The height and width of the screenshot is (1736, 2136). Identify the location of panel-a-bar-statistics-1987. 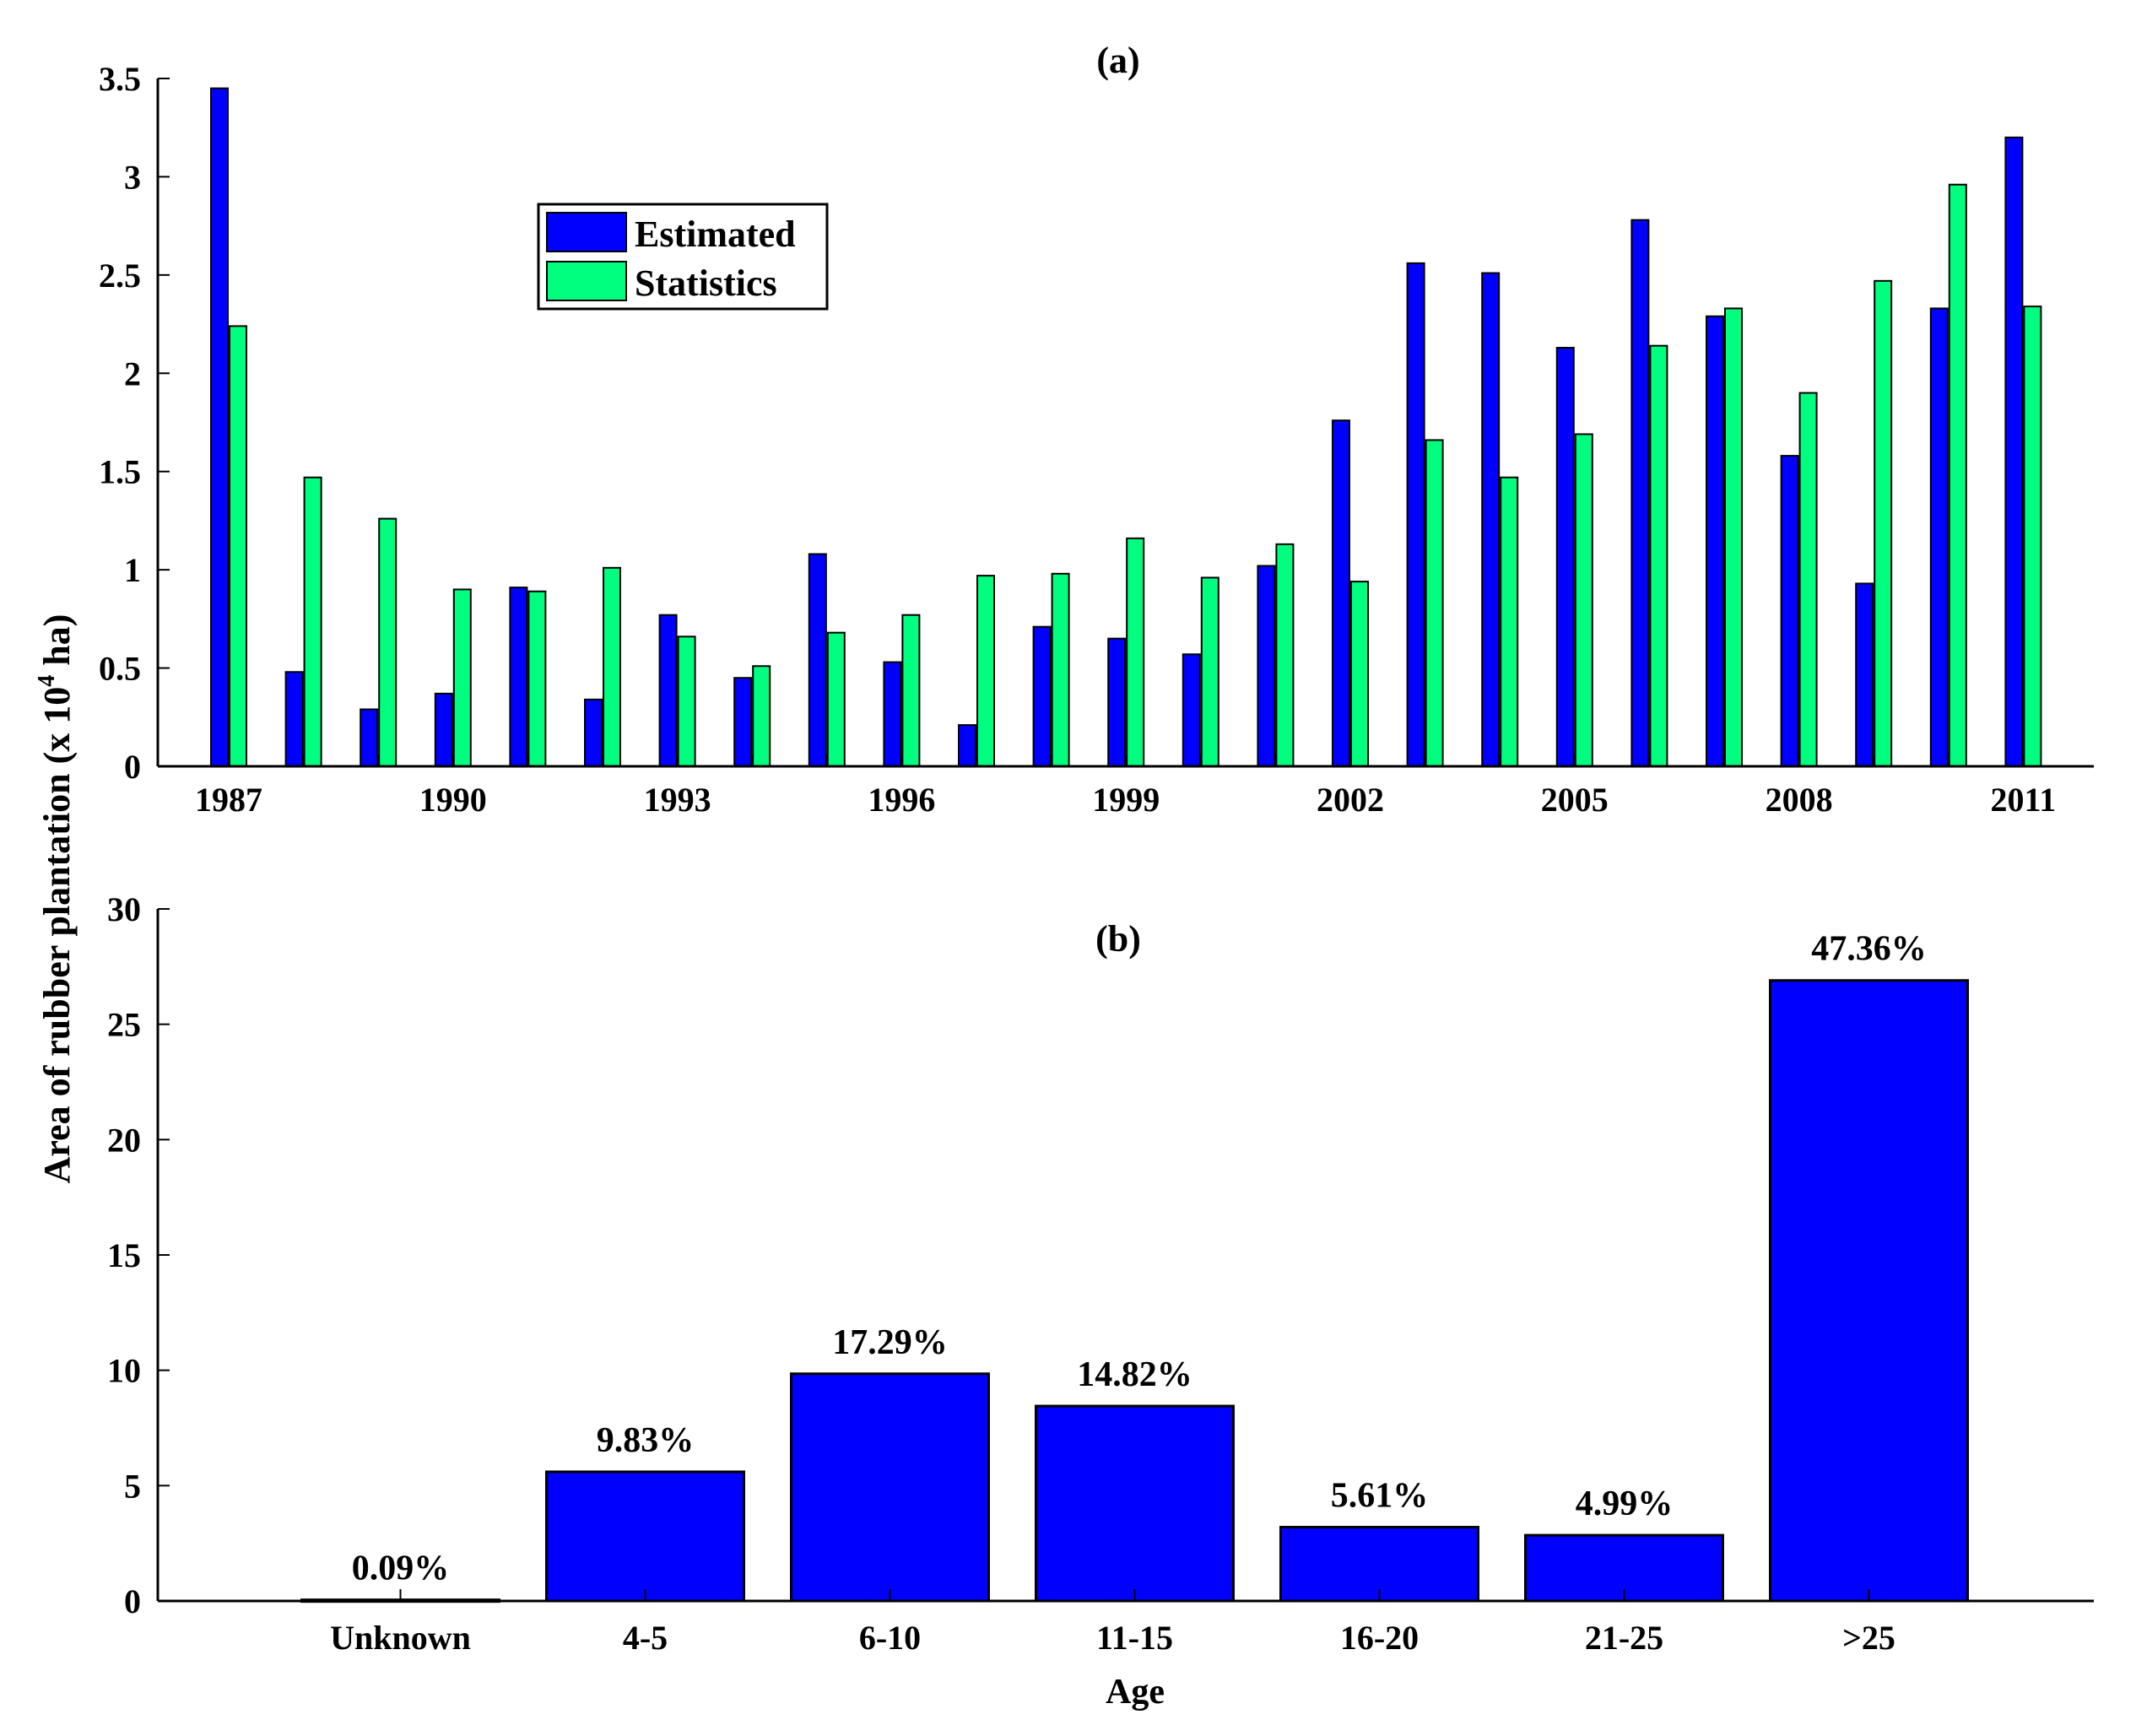
(238, 546).